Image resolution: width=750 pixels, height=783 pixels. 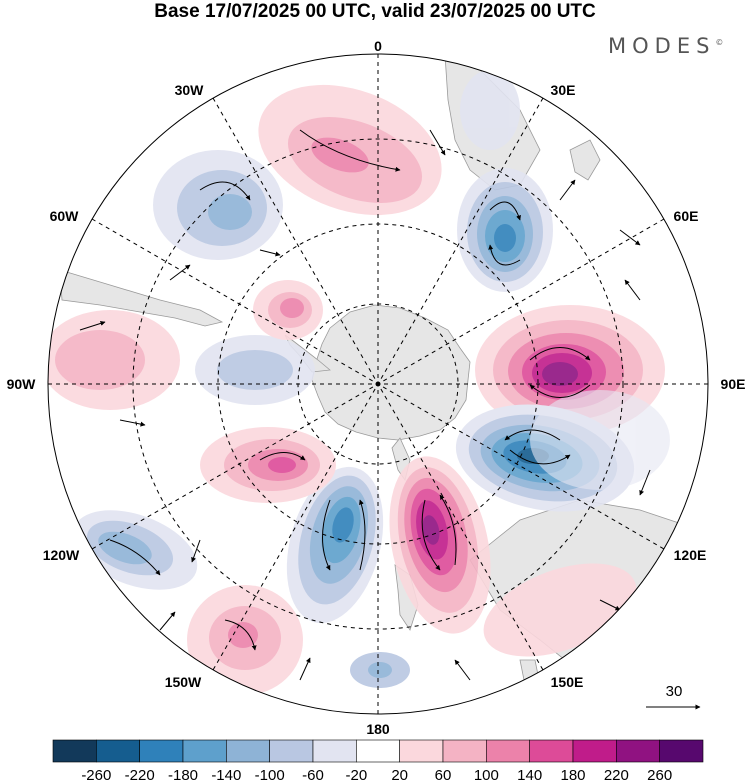 What do you see at coordinates (616, 775) in the screenshot?
I see `colorbar-tick-label: 220` at bounding box center [616, 775].